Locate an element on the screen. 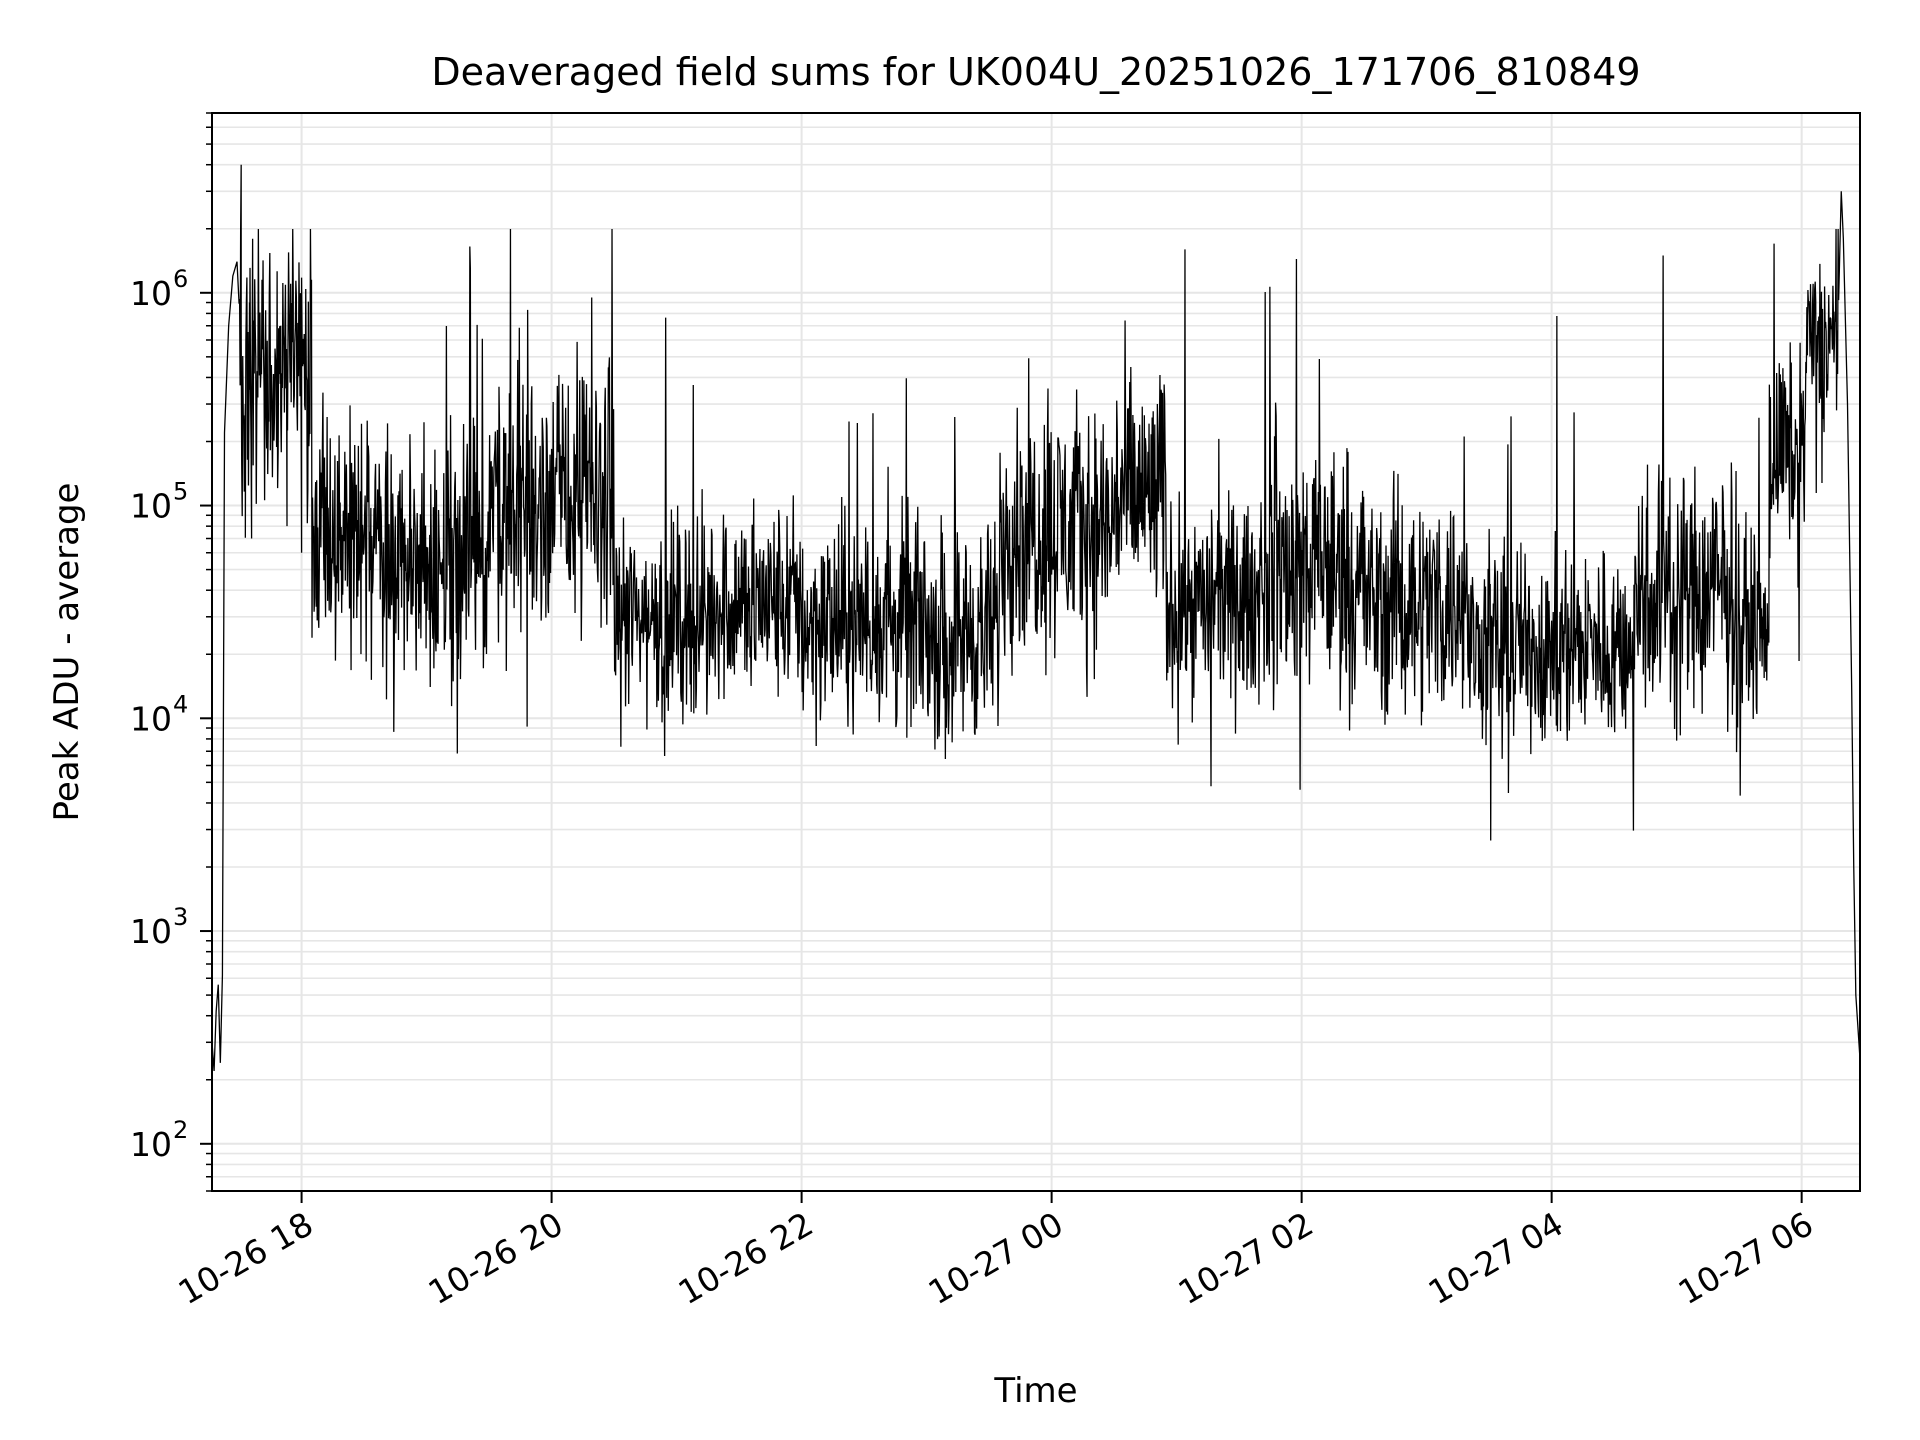 This screenshot has width=1920, height=1440. y-tick-exponent: 3 is located at coordinates (180, 917).